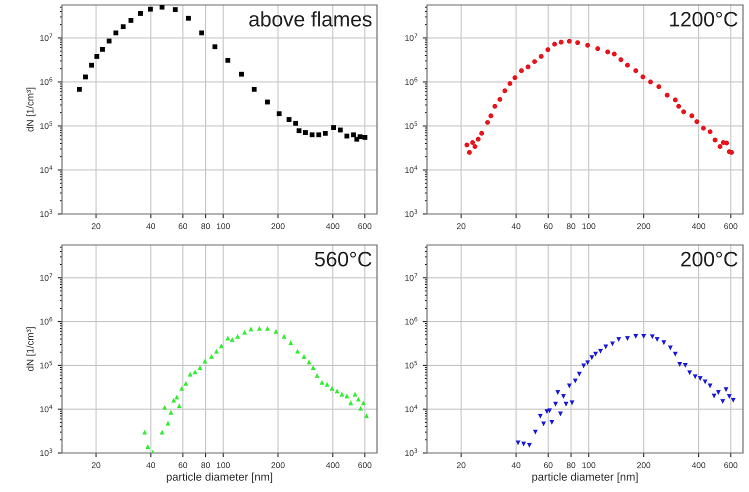 This screenshot has width=749, height=492. I want to click on annotation: above flames, so click(310, 19).